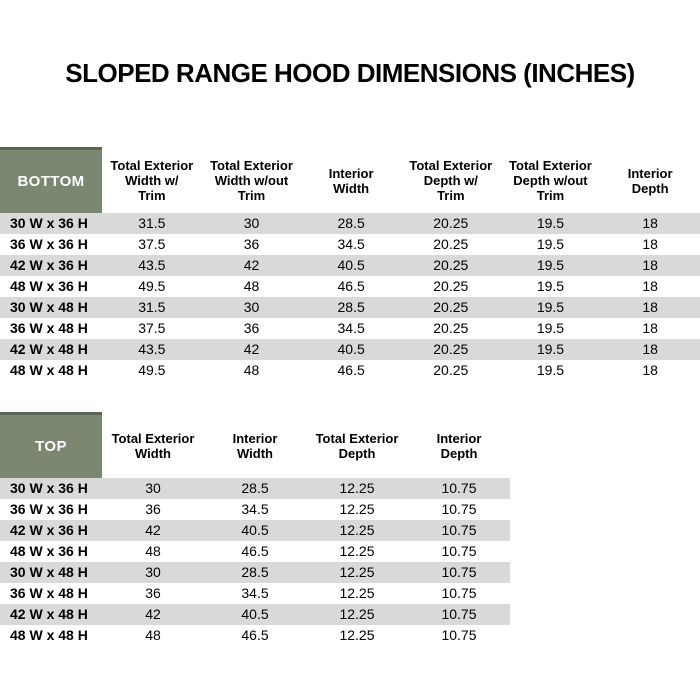 This screenshot has width=700, height=700. What do you see at coordinates (152, 180) in the screenshot?
I see `column-header-total-exterior-width-w-trim: Total Exterior Width w/ Trim` at bounding box center [152, 180].